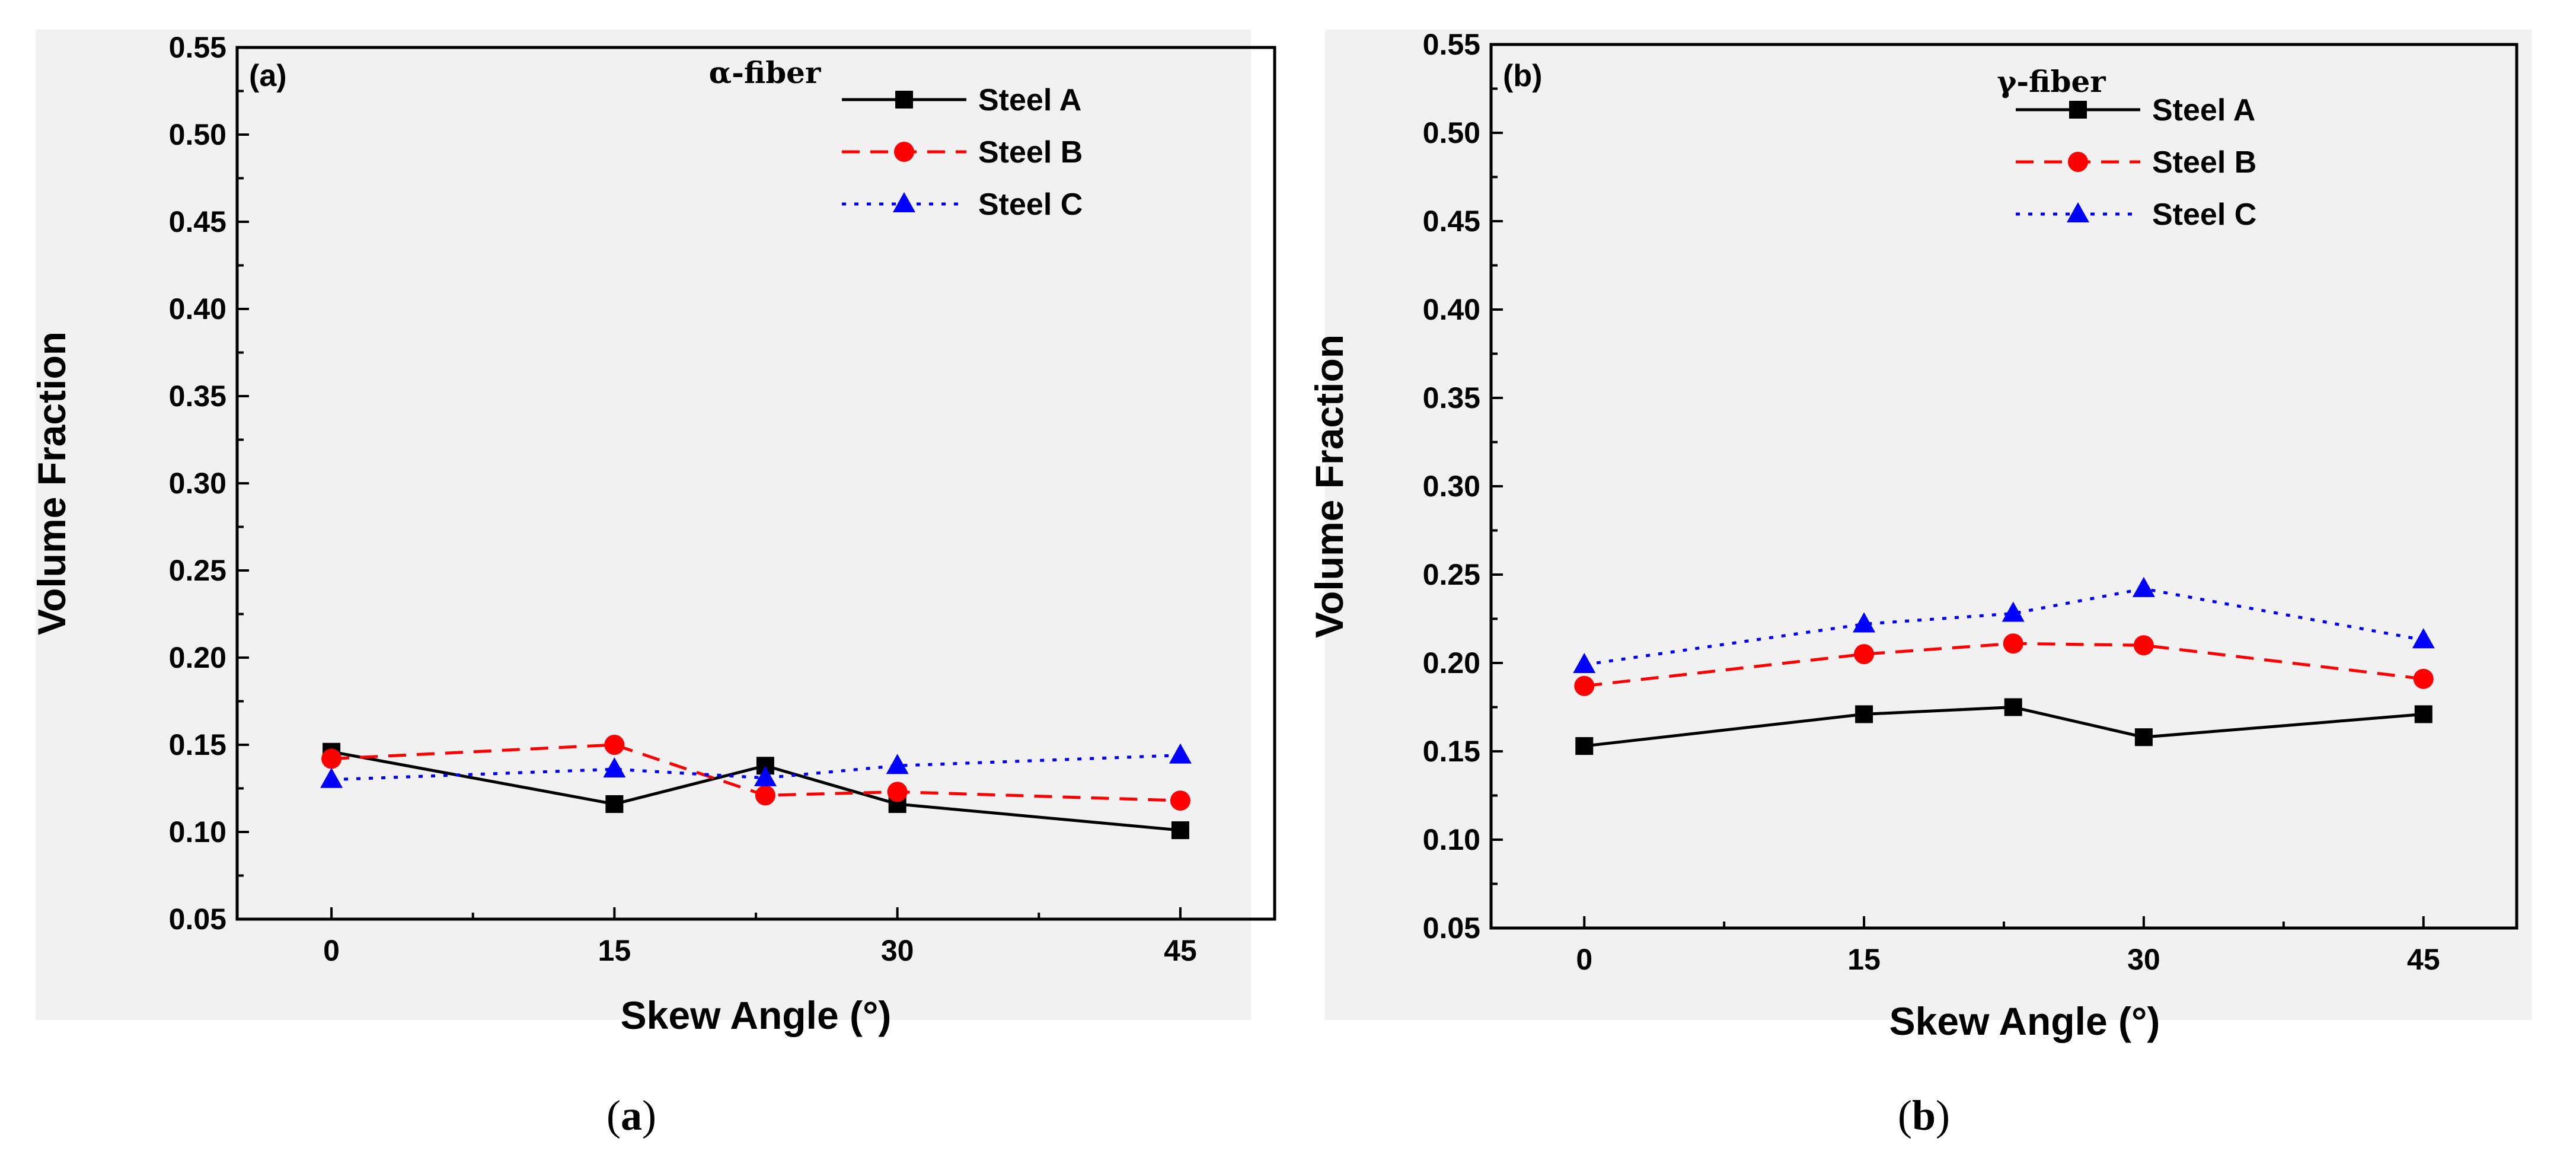 Image resolution: width=2576 pixels, height=1151 pixels. Describe the element at coordinates (197, 47) in the screenshot. I see `chart-a-ytick-label: 0.55` at that location.